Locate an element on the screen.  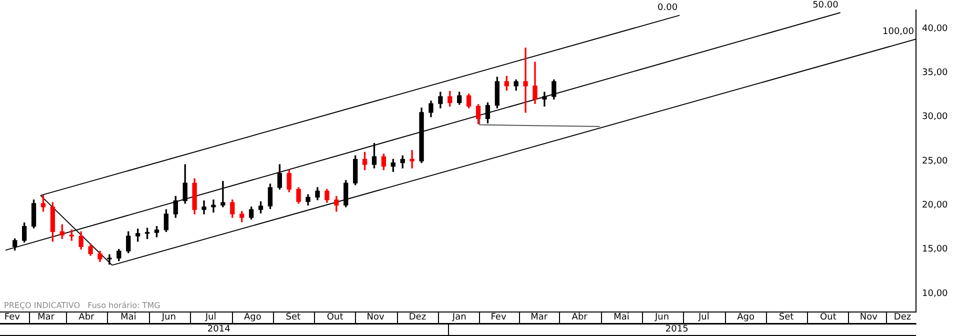
y-tick-label: 30,00 is located at coordinates (935, 117).